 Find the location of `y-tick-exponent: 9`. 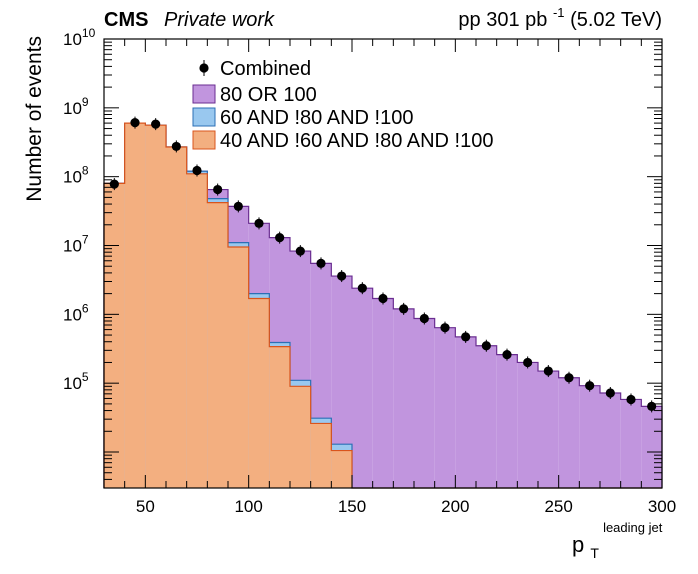

y-tick-exponent: 9 is located at coordinates (85, 102).